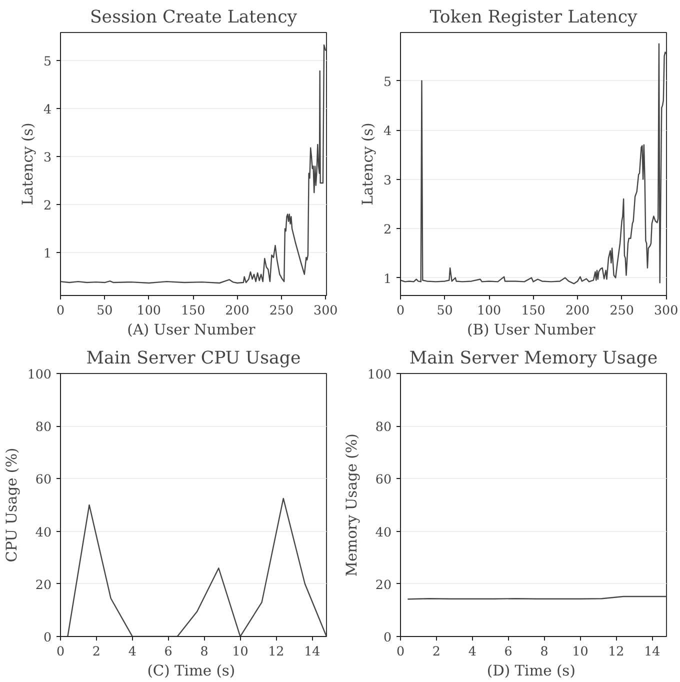 The width and height of the screenshot is (680, 682). What do you see at coordinates (194, 18) in the screenshot?
I see `chart-title: Session Create Latency` at bounding box center [194, 18].